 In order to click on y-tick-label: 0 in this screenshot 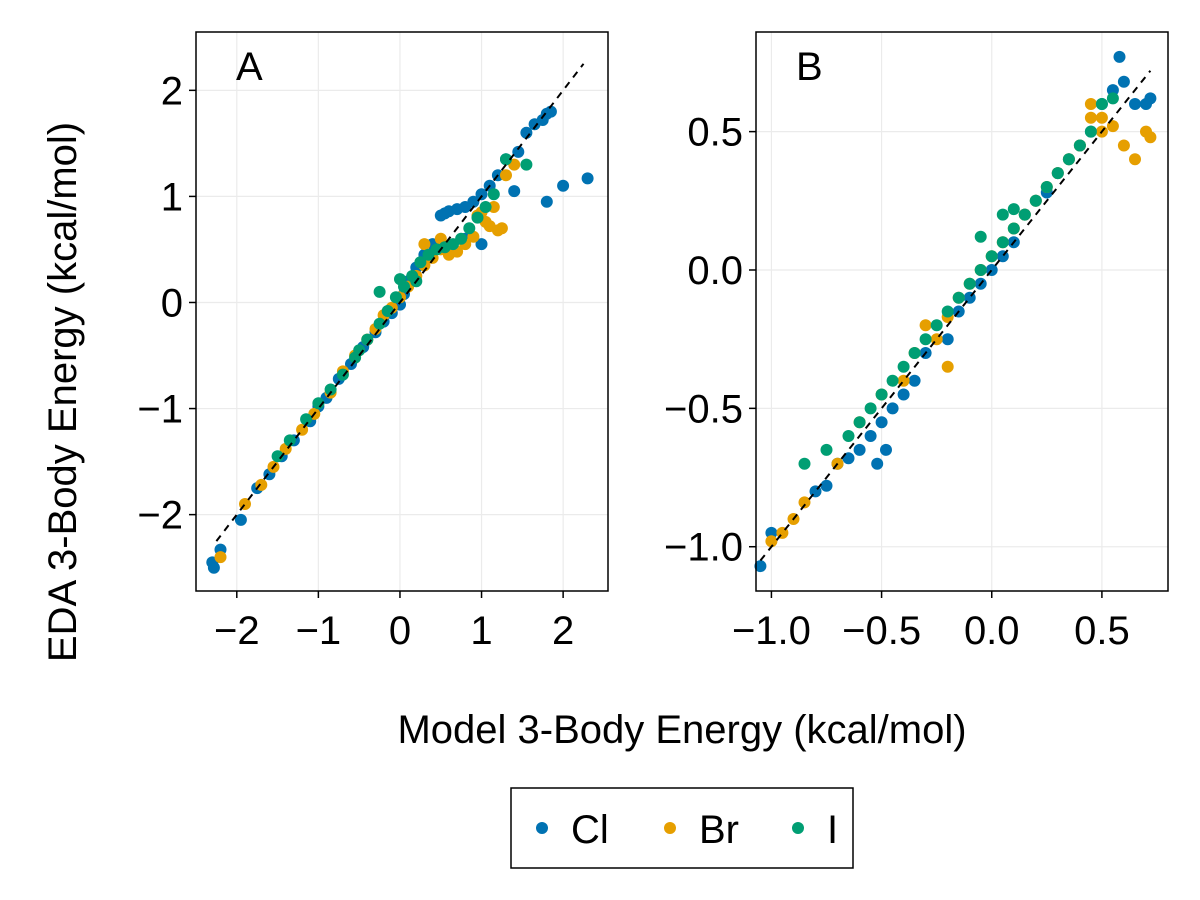, I will do `click(172, 303)`.